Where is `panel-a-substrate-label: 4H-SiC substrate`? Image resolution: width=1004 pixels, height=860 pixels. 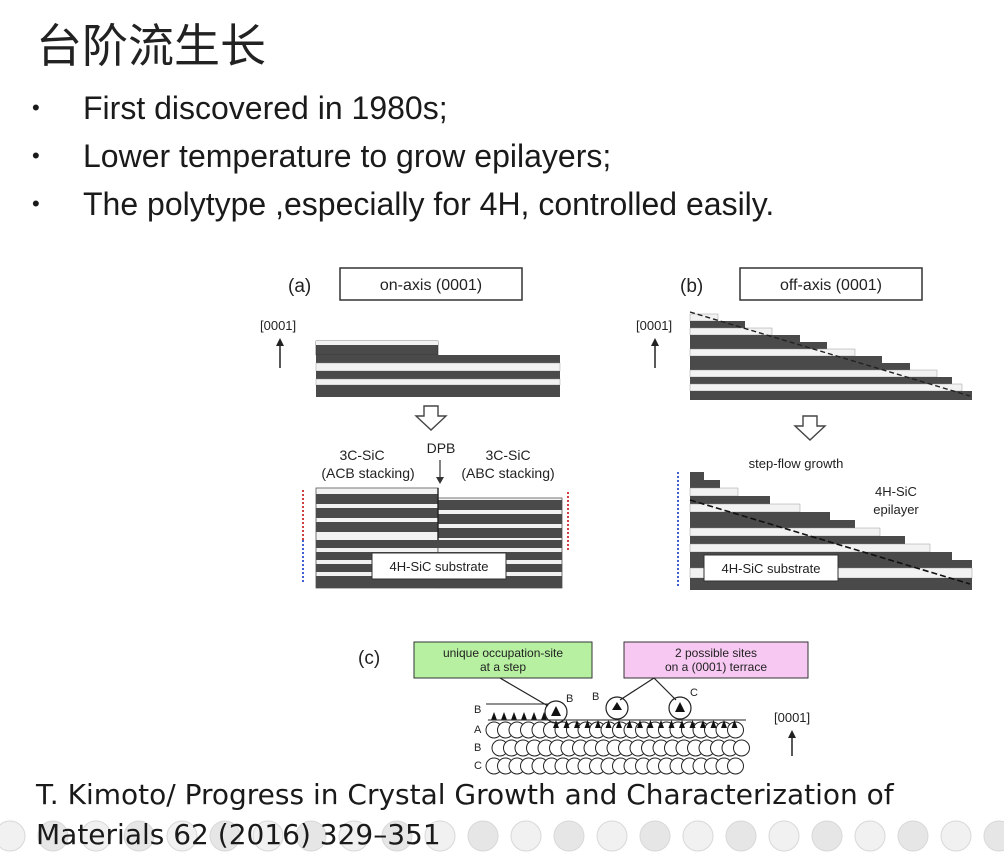 panel-a-substrate-label: 4H-SiC substrate is located at coordinates (439, 566).